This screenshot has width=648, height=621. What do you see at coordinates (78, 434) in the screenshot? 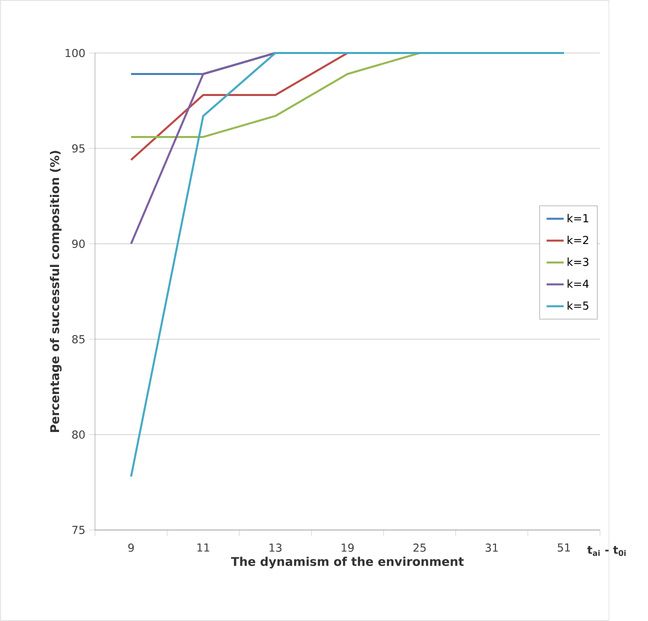
I see `y-tick-label: 80` at bounding box center [78, 434].